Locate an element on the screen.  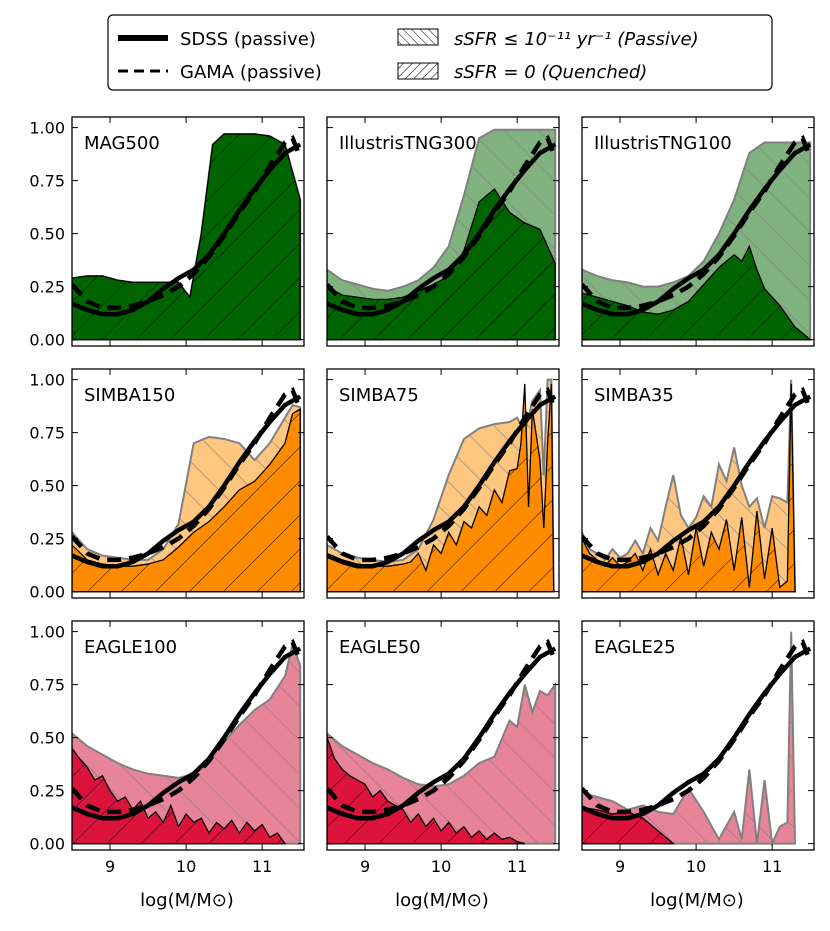
panel-title: SIMBA35 is located at coordinates (634, 395).